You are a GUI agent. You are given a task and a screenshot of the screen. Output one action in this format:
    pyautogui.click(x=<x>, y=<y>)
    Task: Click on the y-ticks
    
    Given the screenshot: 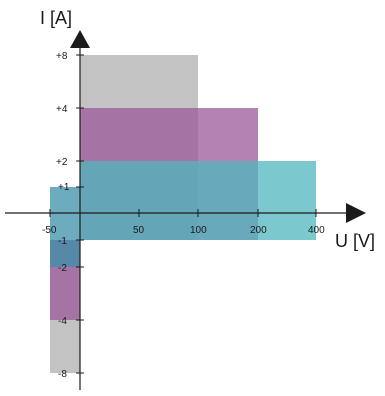 What is the action you would take?
    pyautogui.click(x=80, y=214)
    